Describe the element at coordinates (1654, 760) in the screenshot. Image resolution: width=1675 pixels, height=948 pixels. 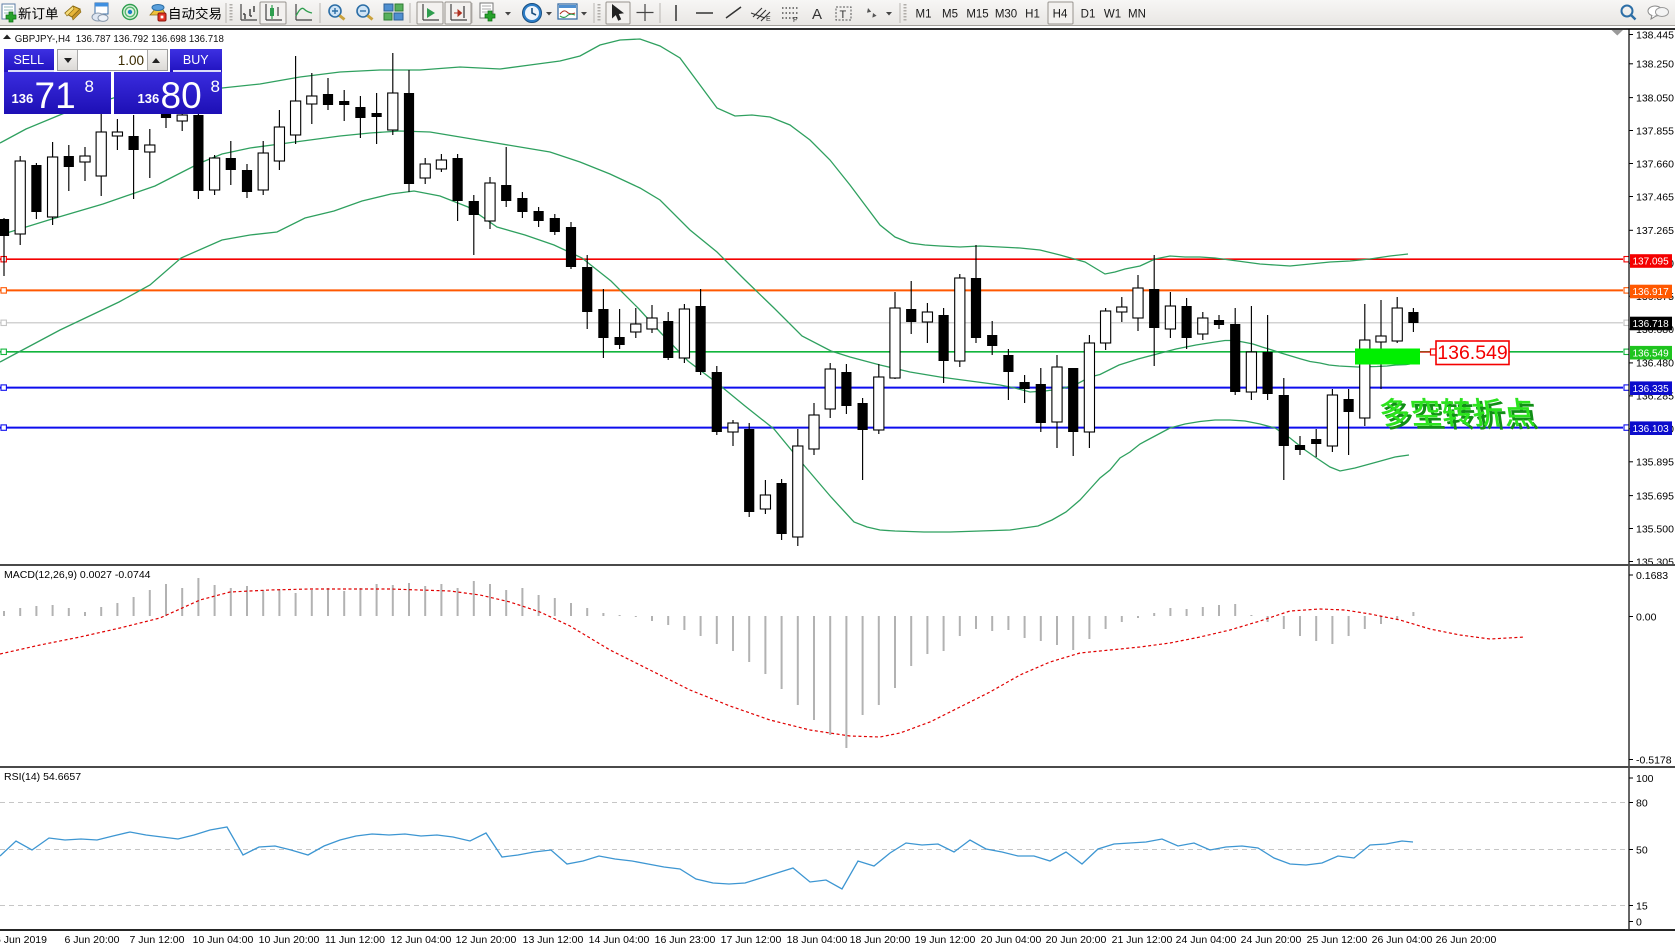
I see `svg-text: -0.5178` at that location.